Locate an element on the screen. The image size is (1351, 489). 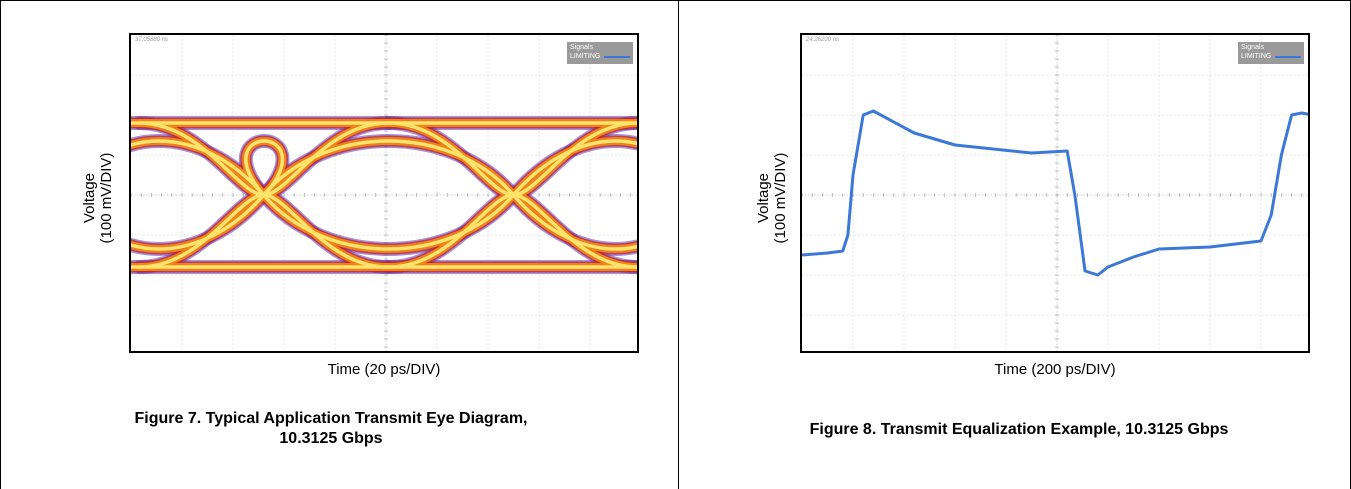
waveform-trace is located at coordinates (1055, 193).